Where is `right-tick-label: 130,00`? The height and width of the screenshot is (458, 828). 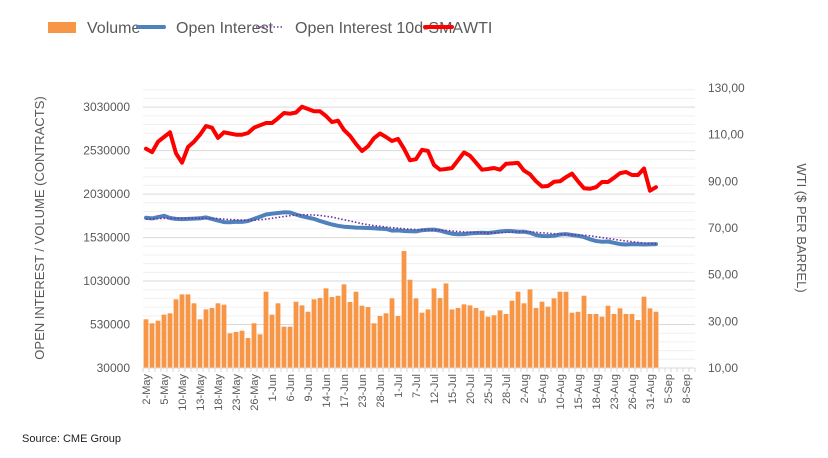
right-tick-label: 130,00 is located at coordinates (726, 88).